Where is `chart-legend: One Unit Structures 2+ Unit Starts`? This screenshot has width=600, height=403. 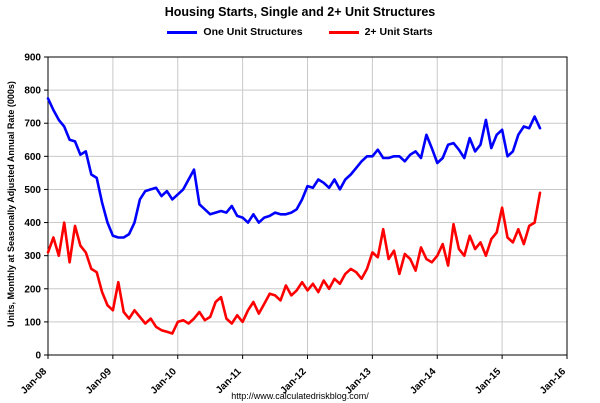 chart-legend: One Unit Structures 2+ Unit Starts is located at coordinates (300, 32).